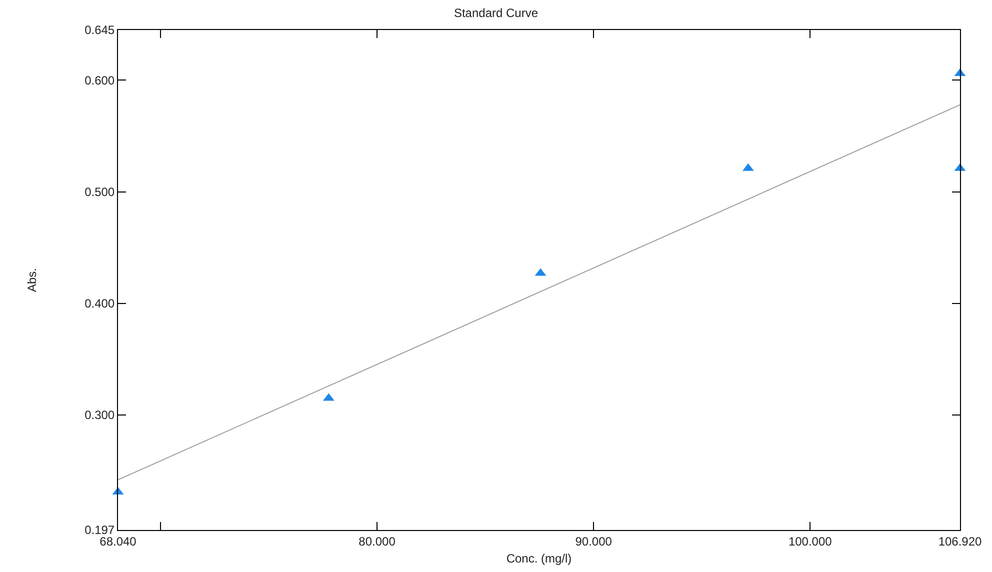 The image size is (992, 572). What do you see at coordinates (810, 541) in the screenshot?
I see `x-tick-label: 100.000` at bounding box center [810, 541].